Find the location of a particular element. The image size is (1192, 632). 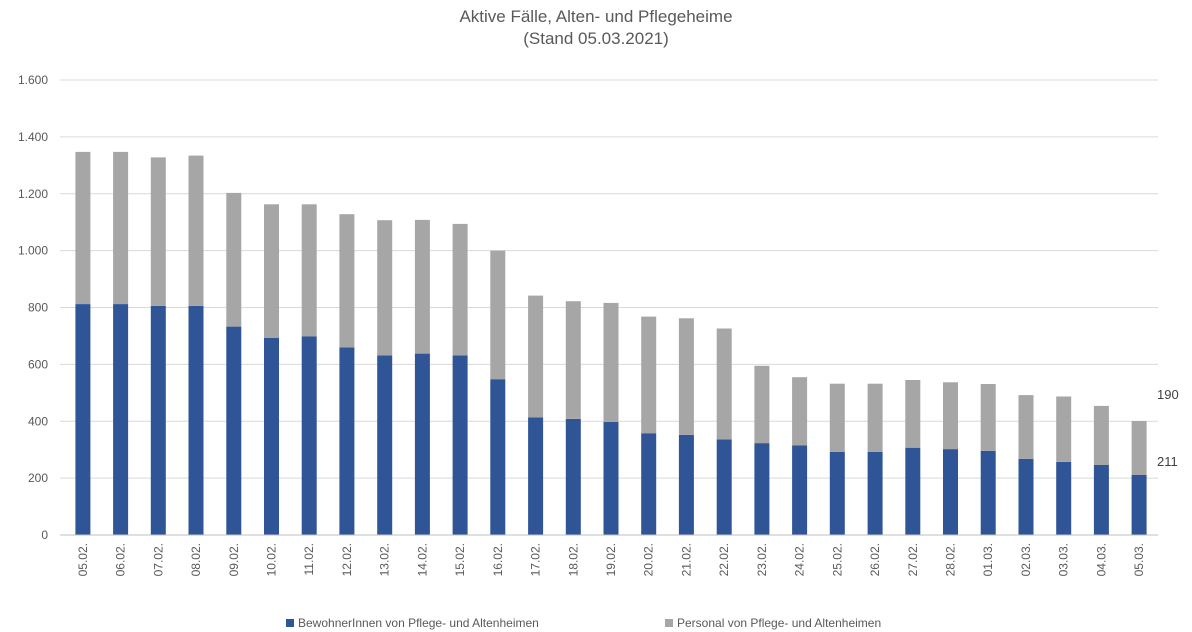

x-tick-label: 01.03. is located at coordinates (988, 559).